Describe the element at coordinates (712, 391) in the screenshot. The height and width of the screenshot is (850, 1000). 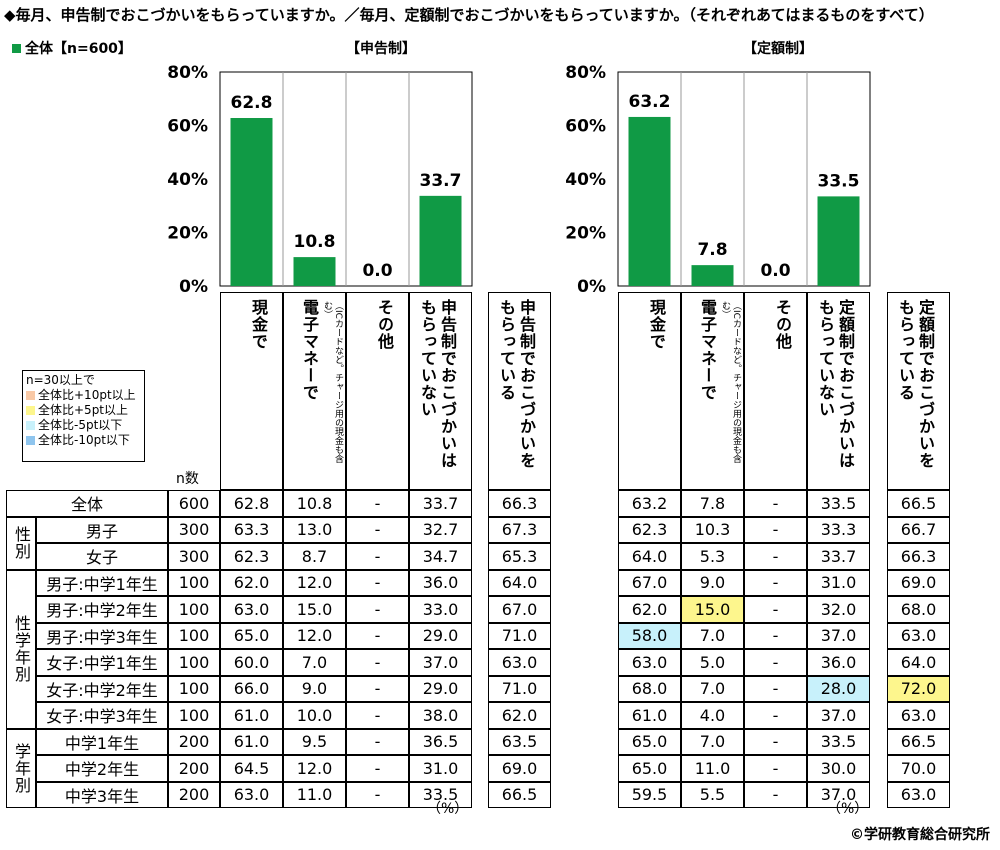
I see `column-header: 電子マネーで （ICカードなど。チャージ用の現金も含む）` at that location.